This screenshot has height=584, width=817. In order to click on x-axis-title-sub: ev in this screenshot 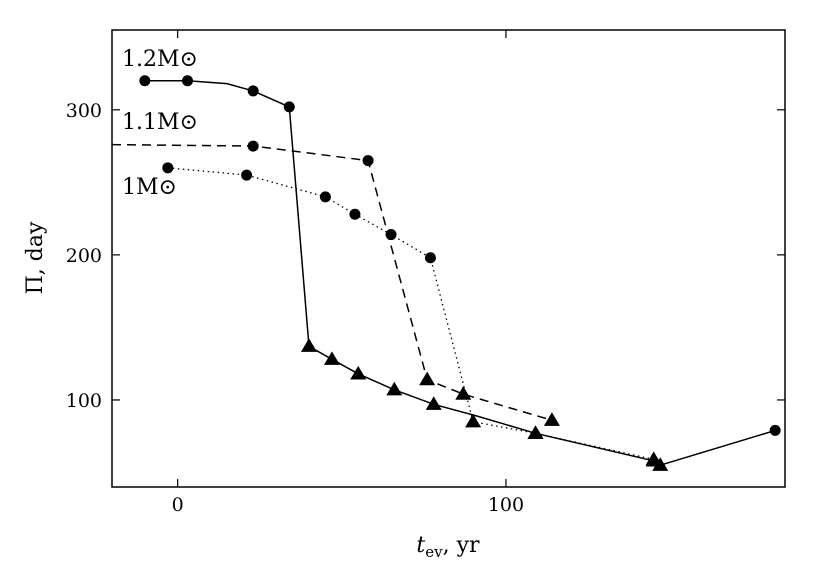, I will do `click(434, 552)`.